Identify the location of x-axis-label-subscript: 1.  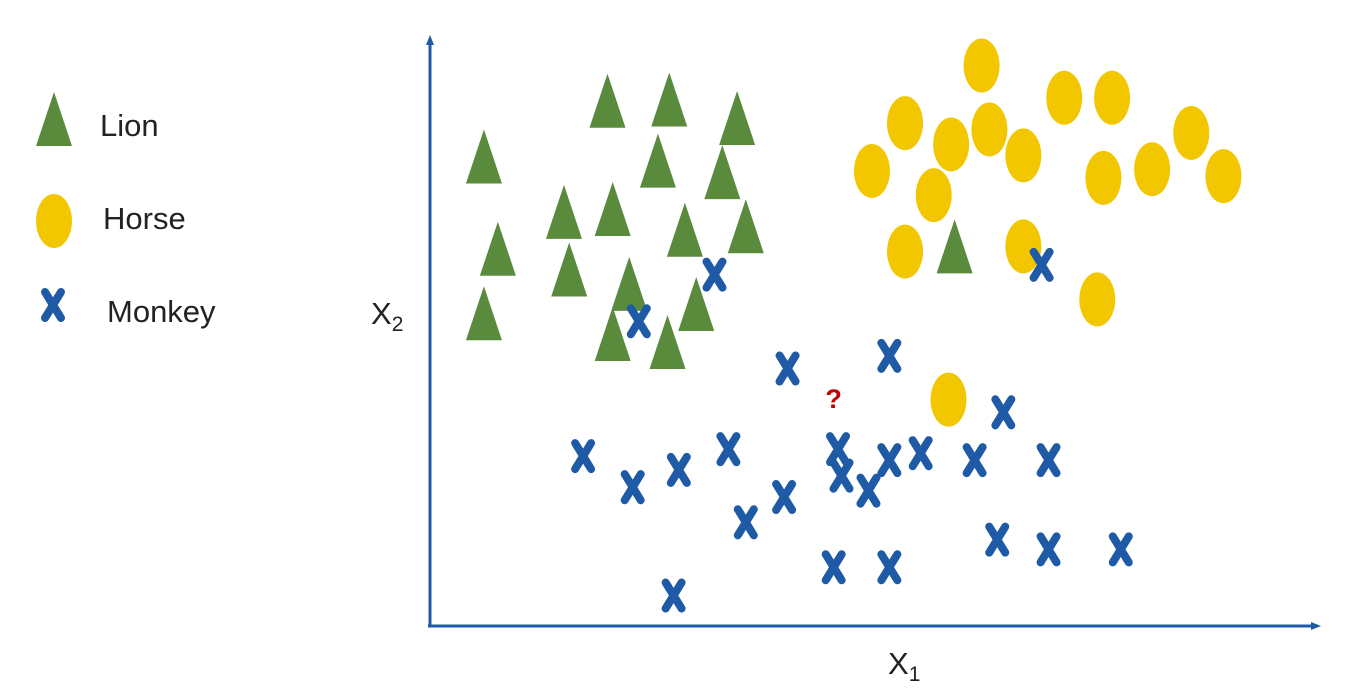
(915, 674).